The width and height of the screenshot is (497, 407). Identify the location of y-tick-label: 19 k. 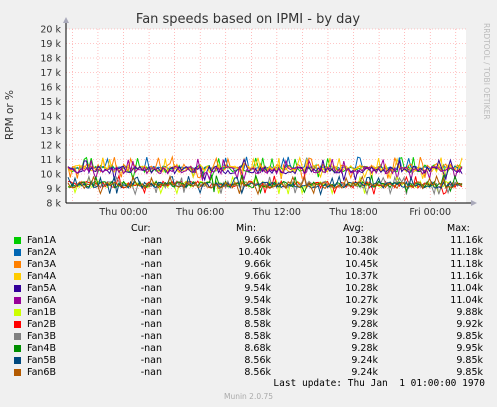
(50, 44).